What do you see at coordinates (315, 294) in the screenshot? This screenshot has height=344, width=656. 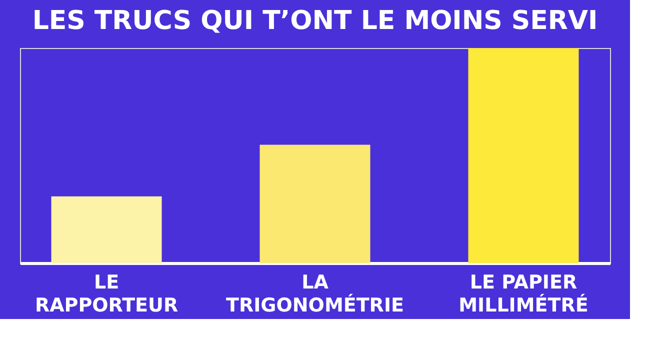 I see `x-tick-label: LA TRIGONOMÉTRIE` at bounding box center [315, 294].